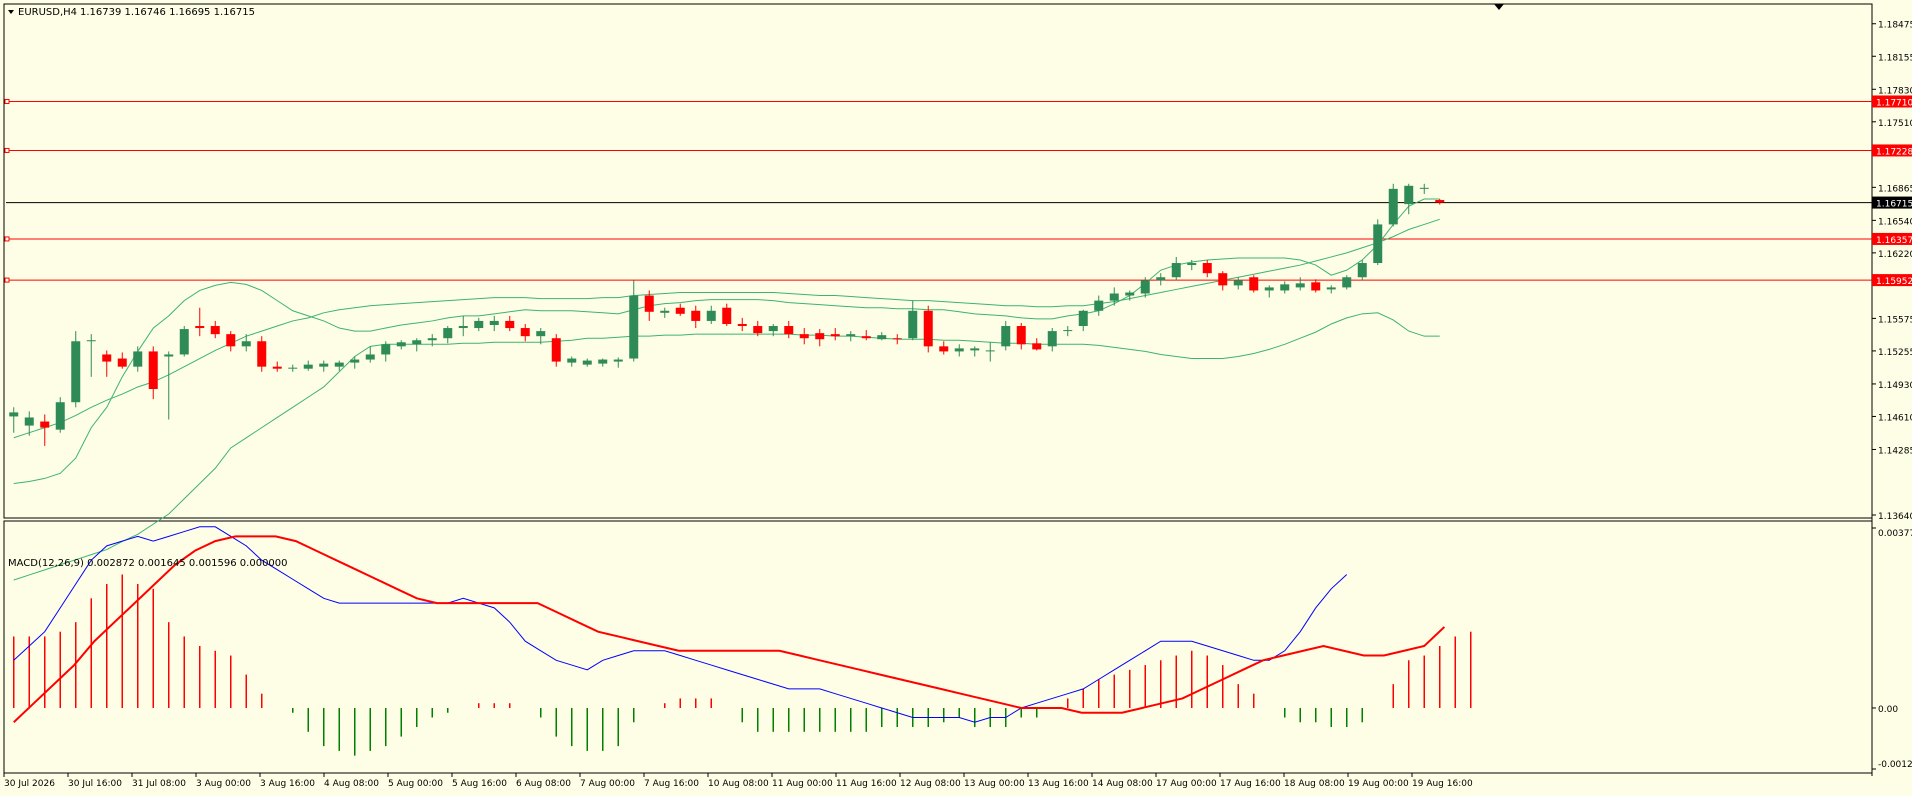 The image size is (1912, 796). Describe the element at coordinates (1314, 784) in the screenshot. I see `time-tick-label: 18 Aug 08:00` at that location.